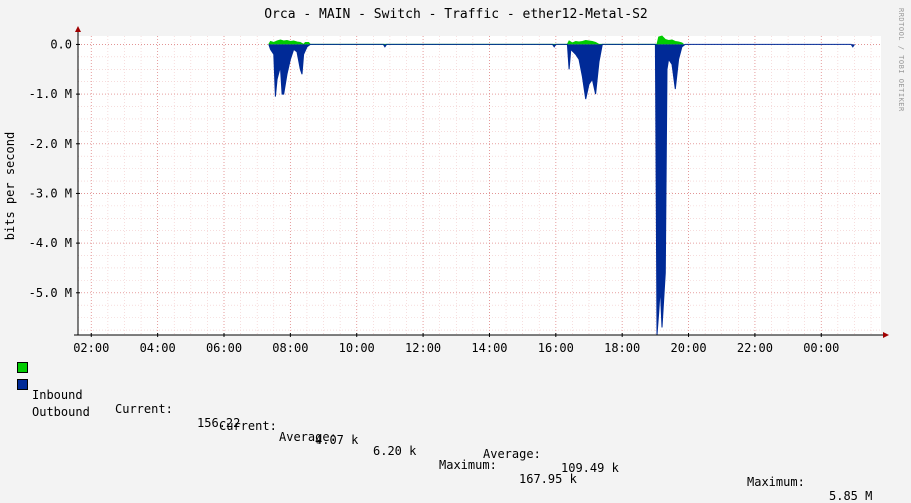 The image size is (911, 503). I want to click on legend-outbound-current-label: Current:, so click(248, 426).